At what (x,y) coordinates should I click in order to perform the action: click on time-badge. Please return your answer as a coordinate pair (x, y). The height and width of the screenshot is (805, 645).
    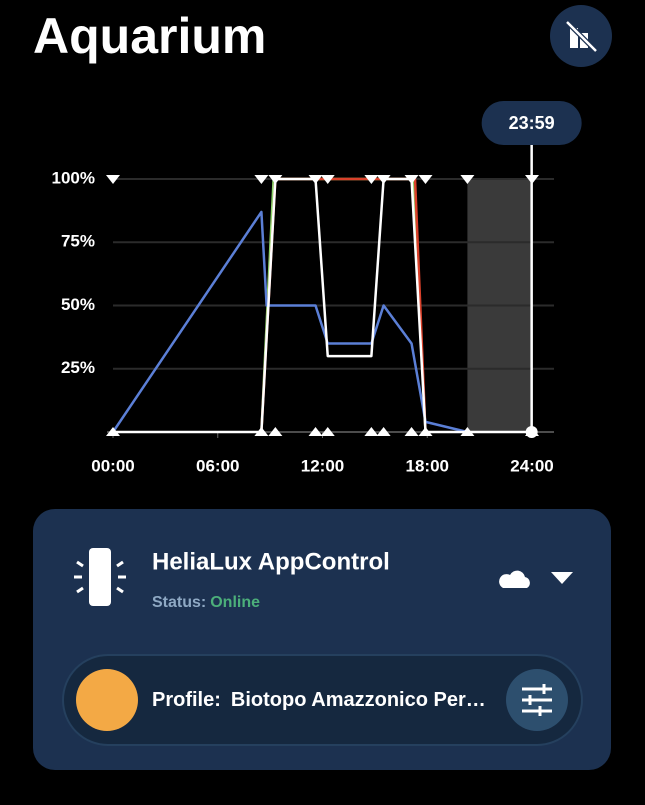
    Looking at the image, I should click on (531, 123).